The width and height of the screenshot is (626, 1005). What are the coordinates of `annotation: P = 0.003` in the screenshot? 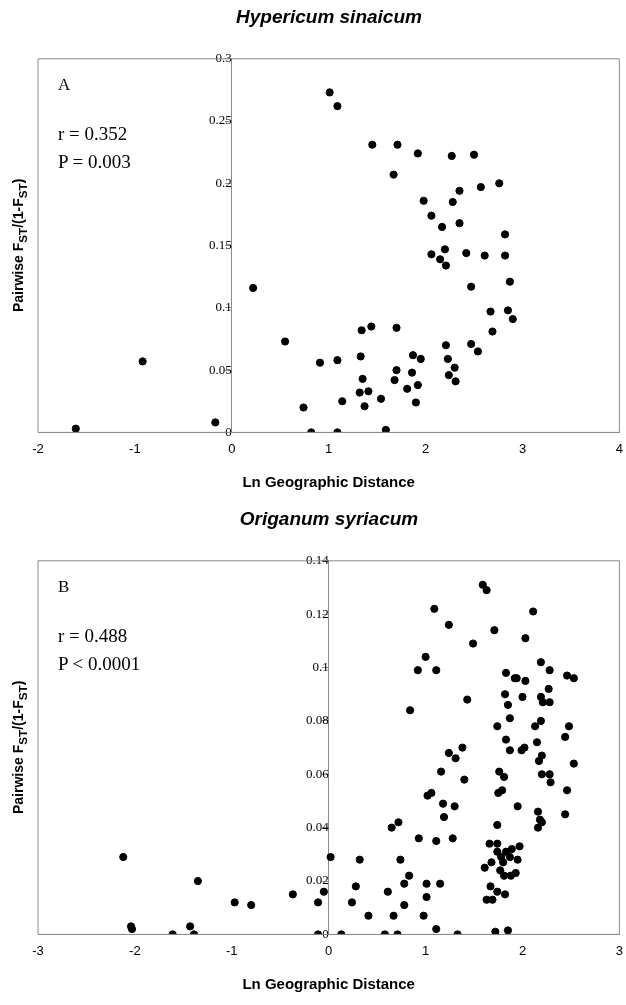 It's located at (94, 161).